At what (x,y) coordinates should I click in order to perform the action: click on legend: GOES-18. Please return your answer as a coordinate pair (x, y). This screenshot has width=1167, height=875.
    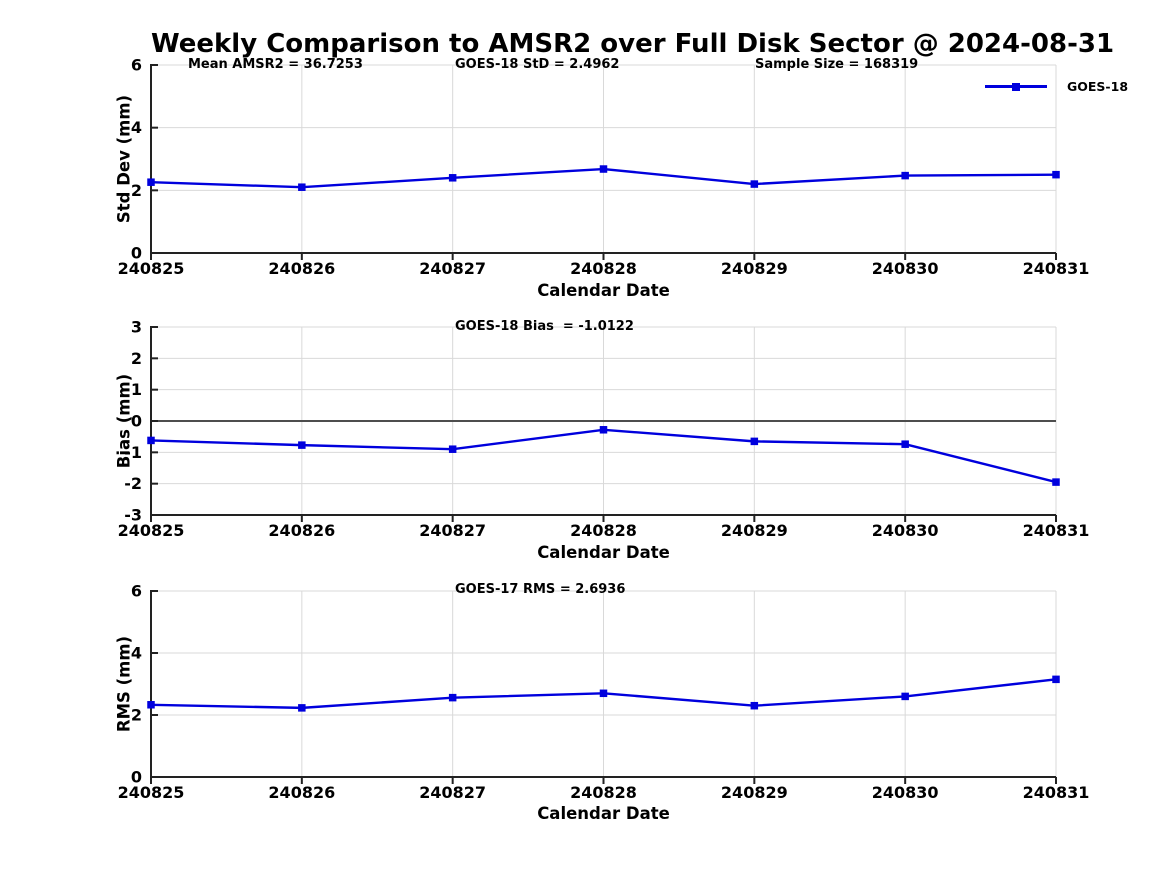
    Looking at the image, I should click on (1056, 86).